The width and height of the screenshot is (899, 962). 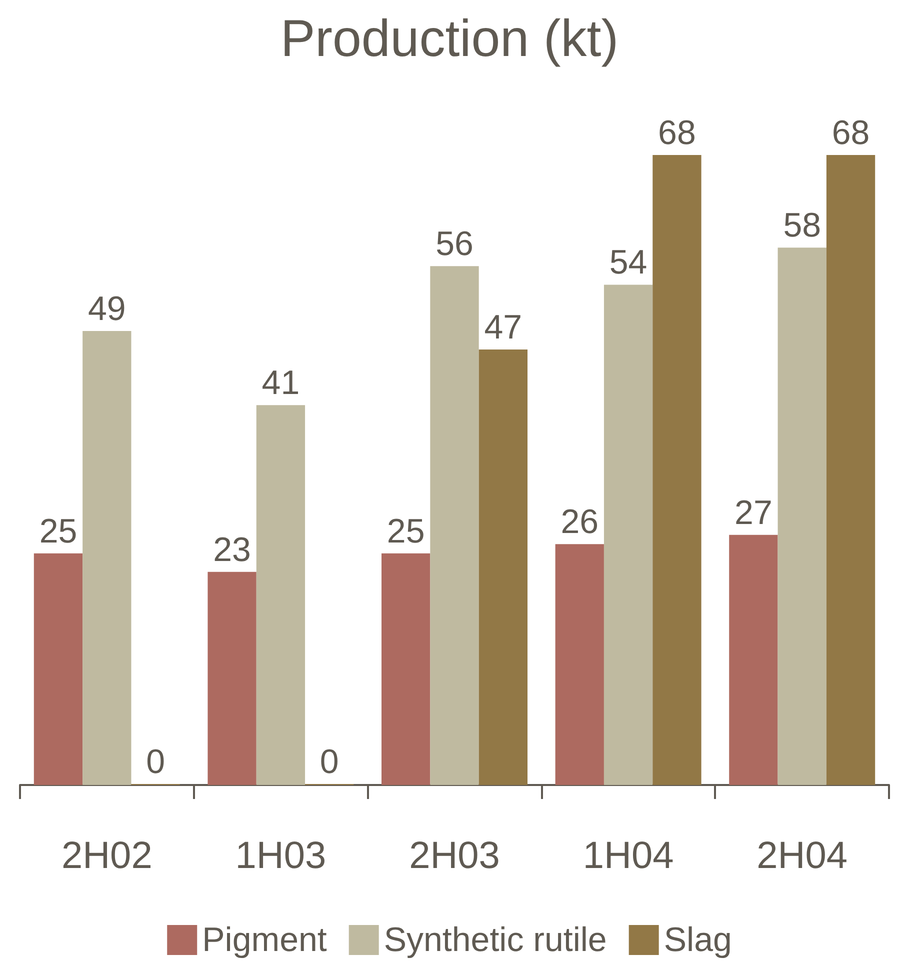 What do you see at coordinates (628, 263) in the screenshot?
I see `data-label: 54` at bounding box center [628, 263].